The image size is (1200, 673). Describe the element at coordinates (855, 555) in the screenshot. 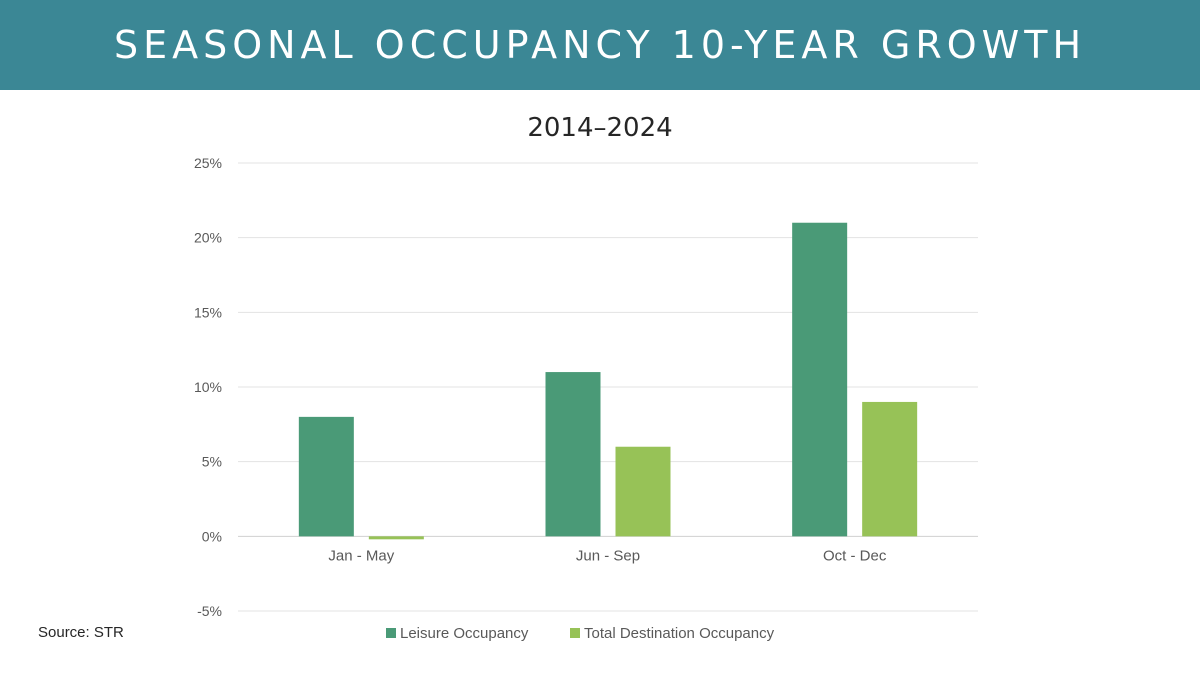

I see `x-category-label: Oct - Dec` at that location.